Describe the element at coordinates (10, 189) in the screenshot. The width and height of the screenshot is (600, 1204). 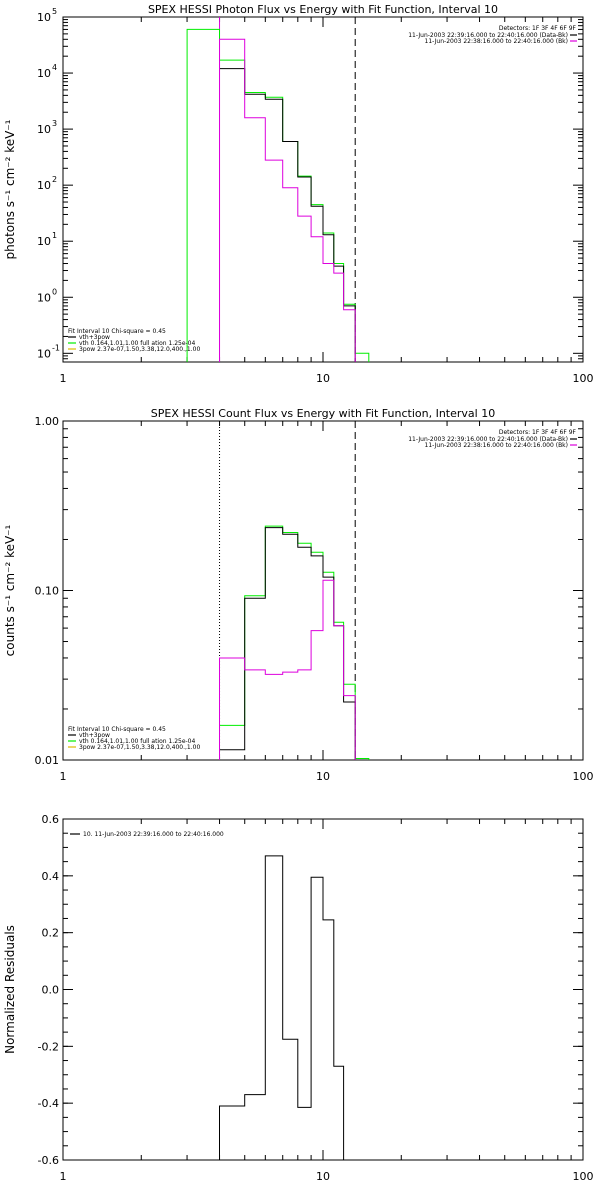
I see `y-axis-label: photons s⁻¹ cm⁻² keV⁻¹` at that location.